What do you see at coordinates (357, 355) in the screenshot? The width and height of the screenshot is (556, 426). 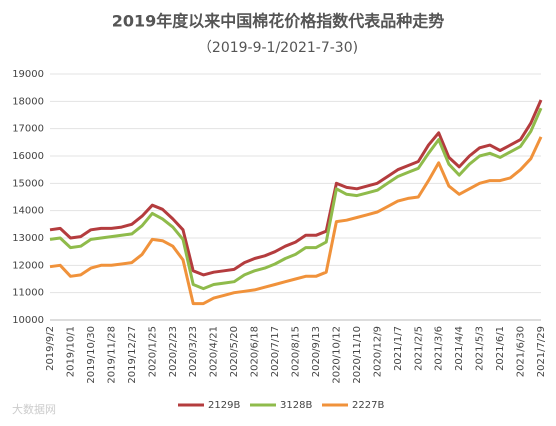 I see `x-tick-label: 2020/11/10` at bounding box center [357, 355].